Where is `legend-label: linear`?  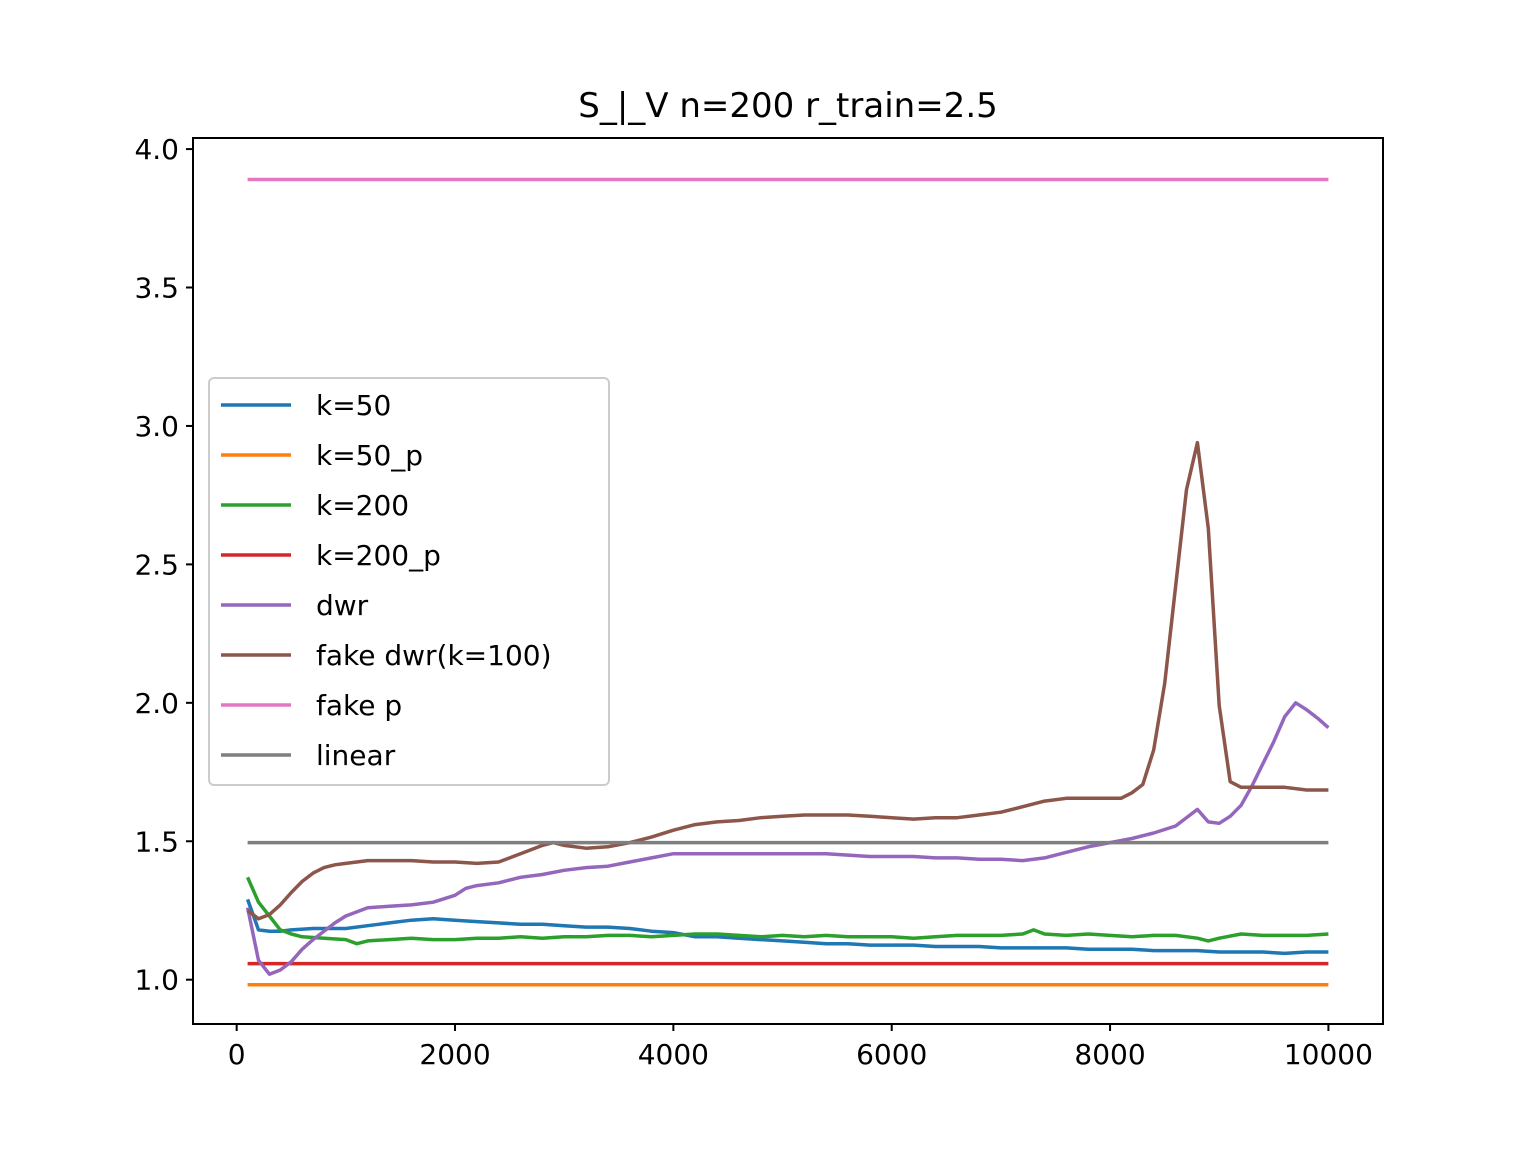
legend-label: linear is located at coordinates (356, 755).